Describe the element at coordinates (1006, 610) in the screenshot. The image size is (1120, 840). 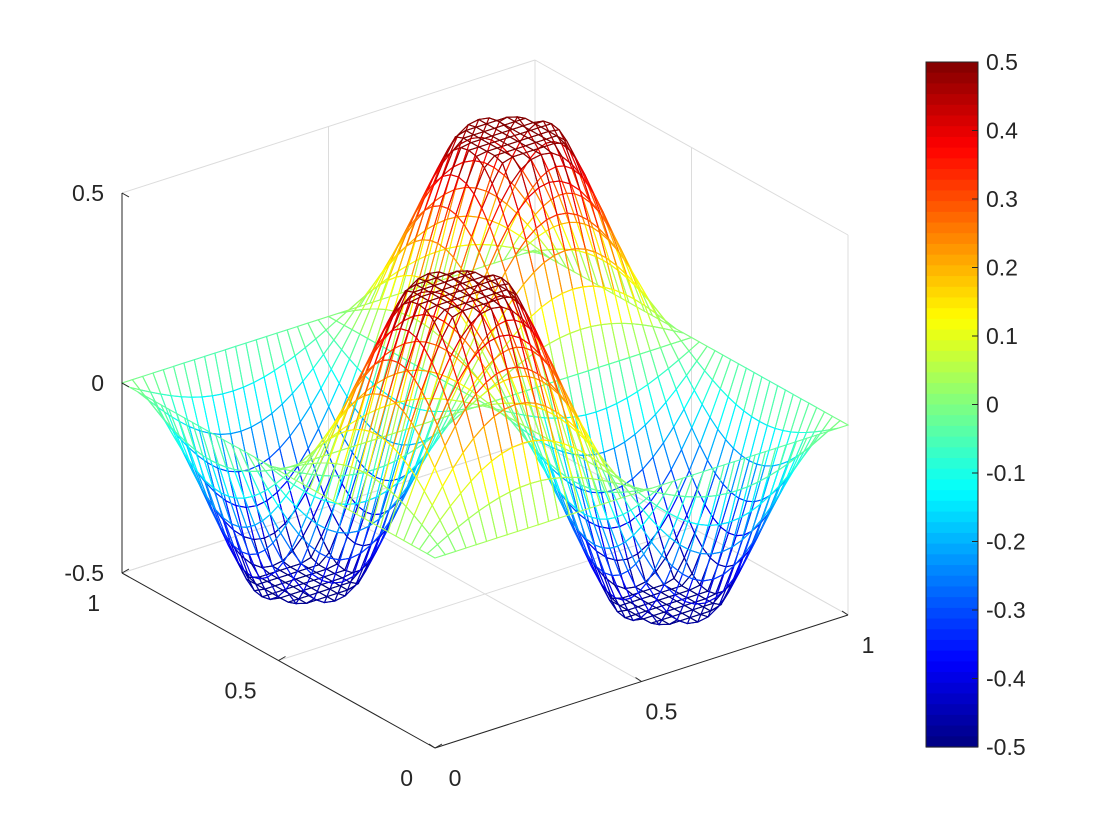
I see `colorbar-tick-label: -0.3` at that location.